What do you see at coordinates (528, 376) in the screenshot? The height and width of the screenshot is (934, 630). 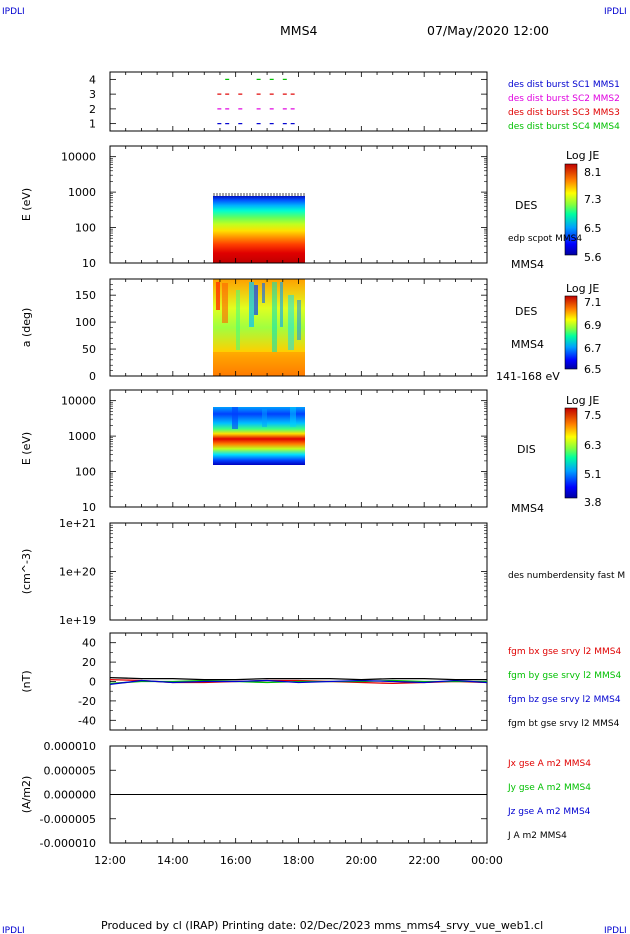 I see `energy-range-label: 141-168 eV` at bounding box center [528, 376].